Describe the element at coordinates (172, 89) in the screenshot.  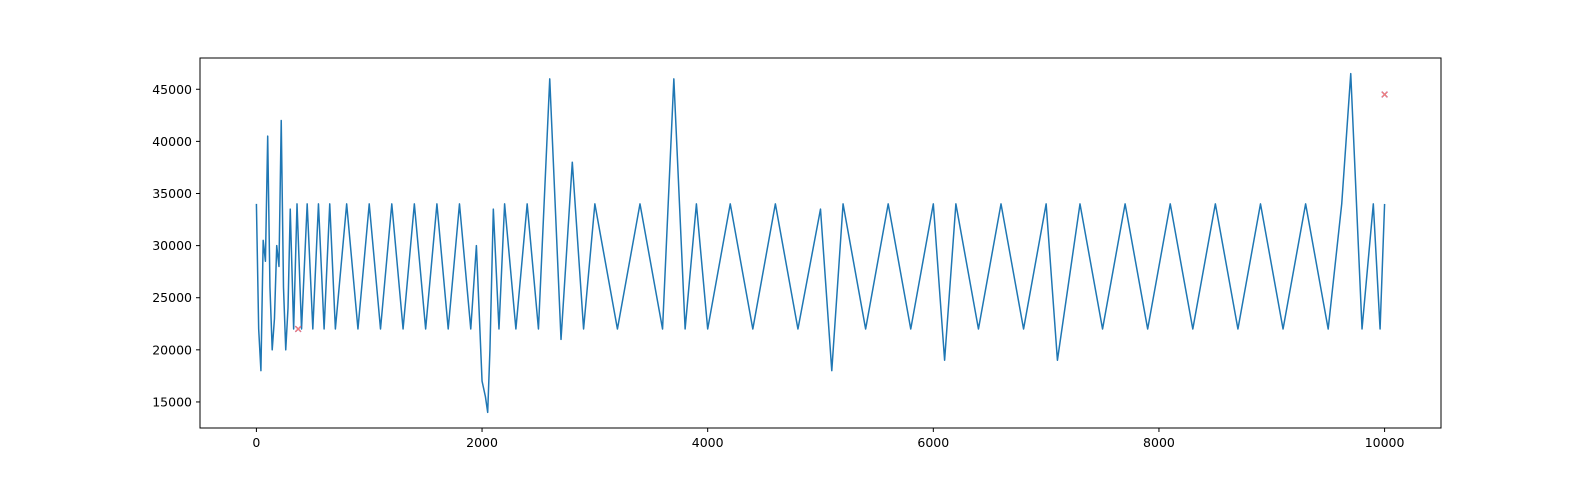
I see `y-tick-label: 45000` at that location.